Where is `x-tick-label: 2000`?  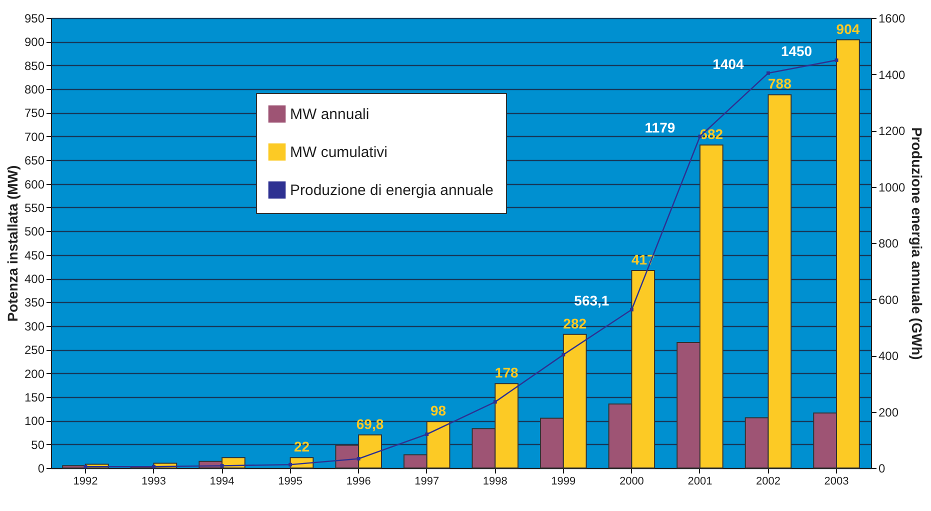
x-tick-label: 2000 is located at coordinates (631, 482).